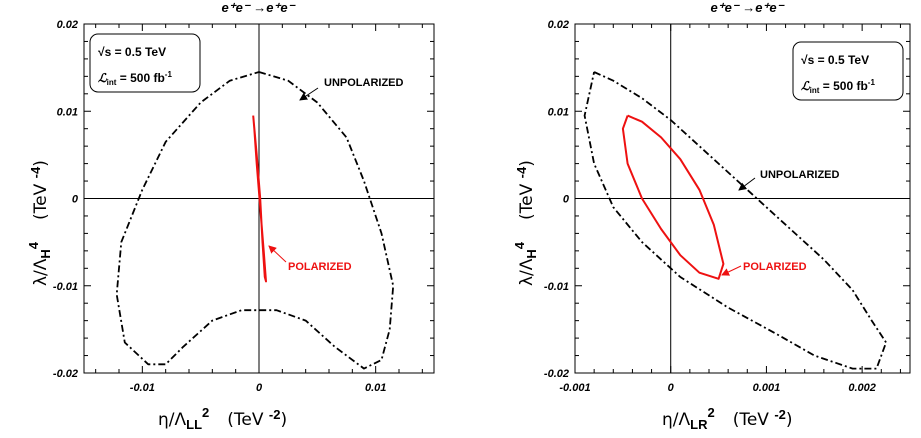  What do you see at coordinates (194, 424) in the screenshot?
I see `x-label-sub: LL` at bounding box center [194, 424].